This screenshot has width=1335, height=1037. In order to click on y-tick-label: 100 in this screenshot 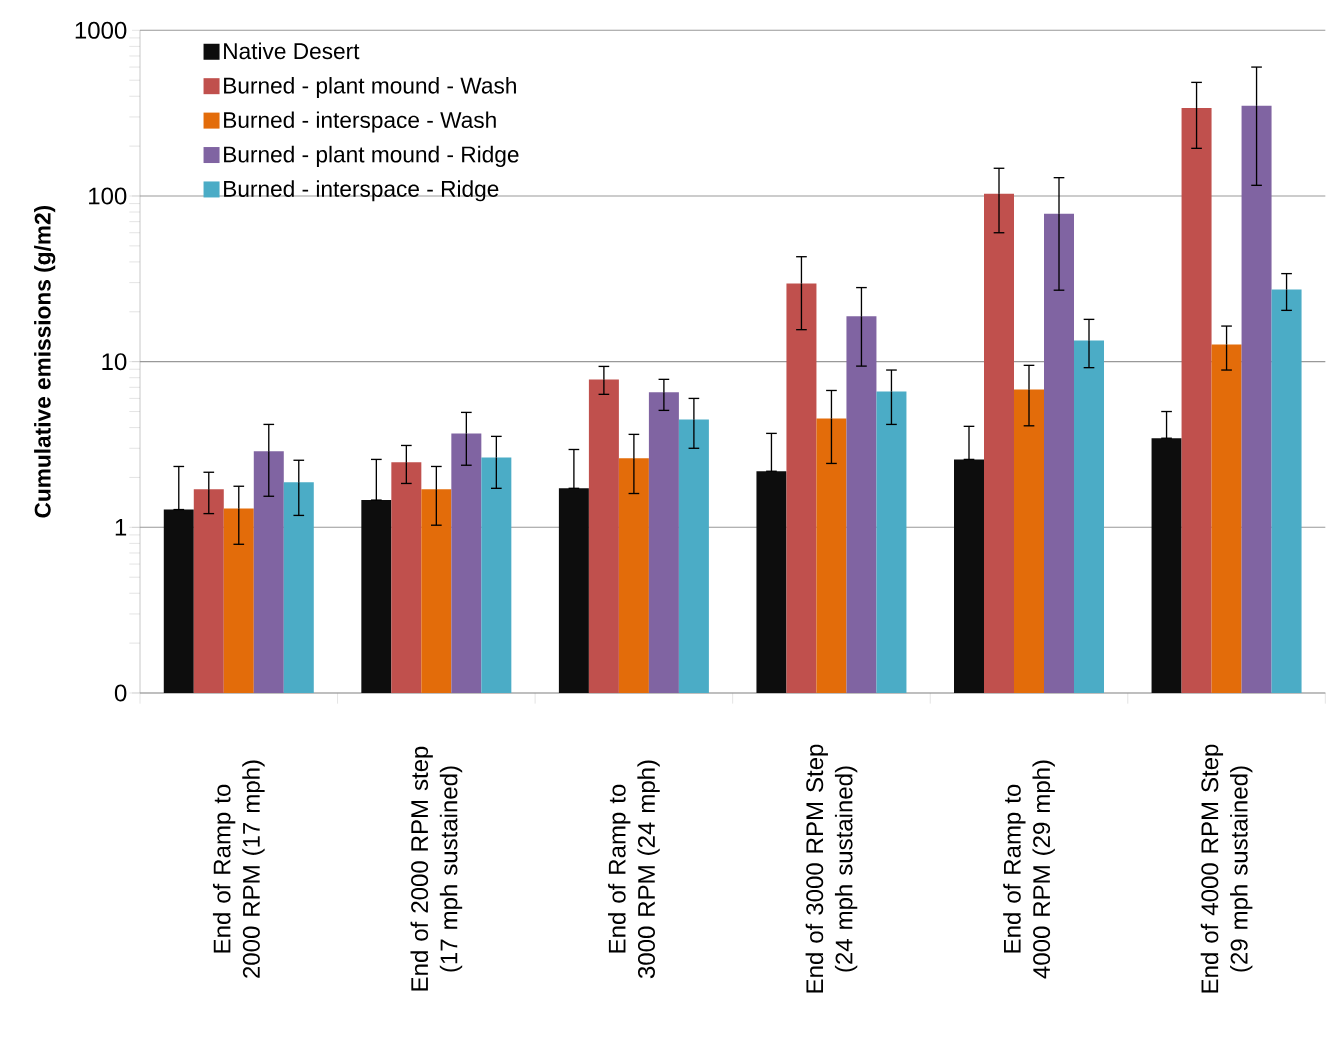, I will do `click(108, 196)`.